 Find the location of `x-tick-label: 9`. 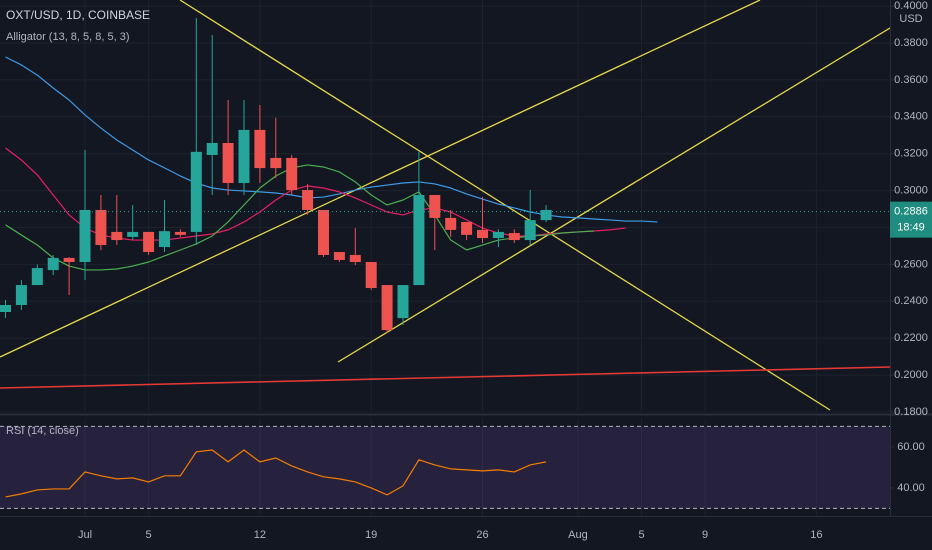

x-tick-label: 9 is located at coordinates (705, 535).